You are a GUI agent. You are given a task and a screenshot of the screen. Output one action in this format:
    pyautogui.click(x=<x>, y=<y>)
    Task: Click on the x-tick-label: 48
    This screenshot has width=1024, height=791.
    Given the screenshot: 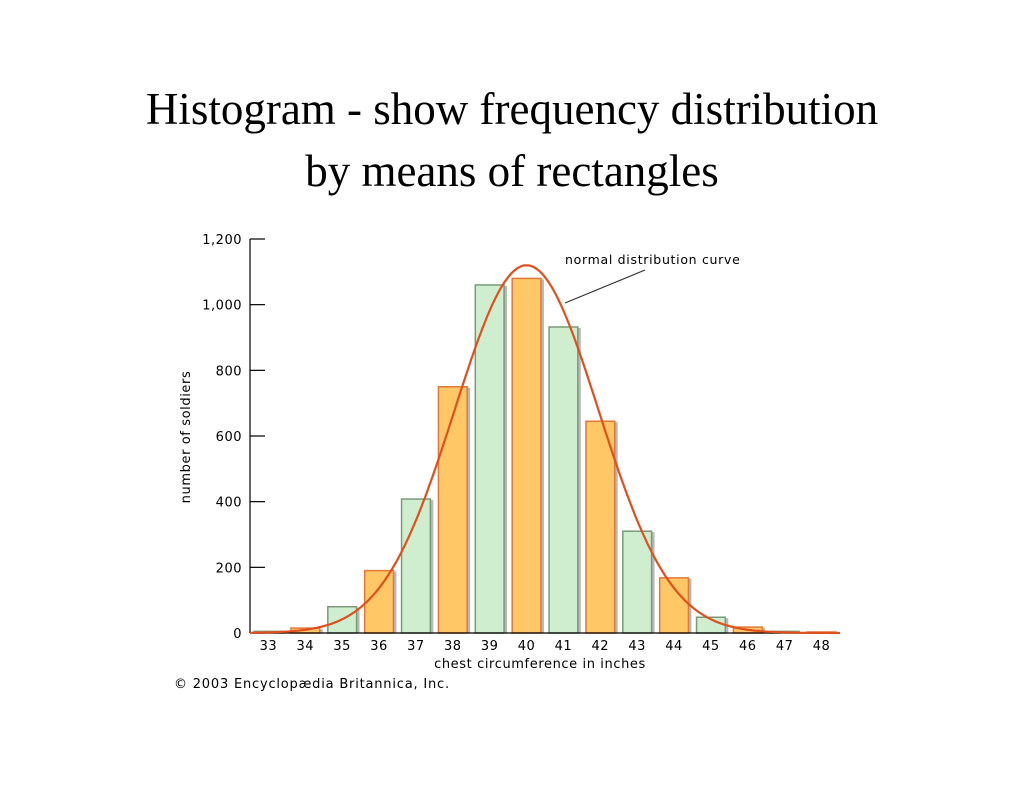 What is the action you would take?
    pyautogui.click(x=822, y=646)
    